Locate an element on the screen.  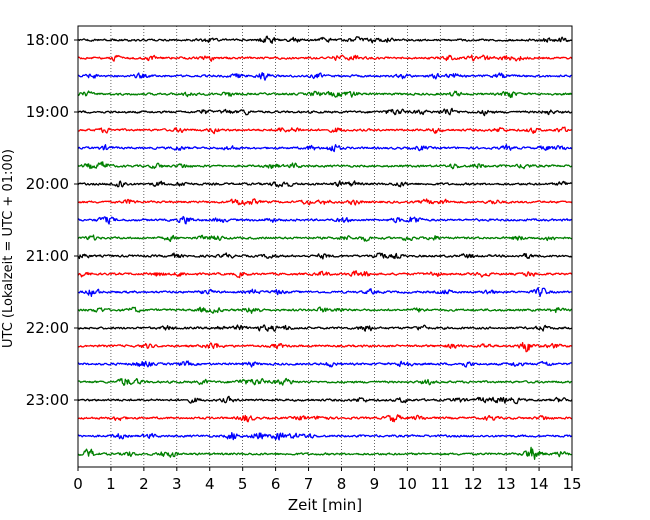
trace-1915 is located at coordinates (325, 130).